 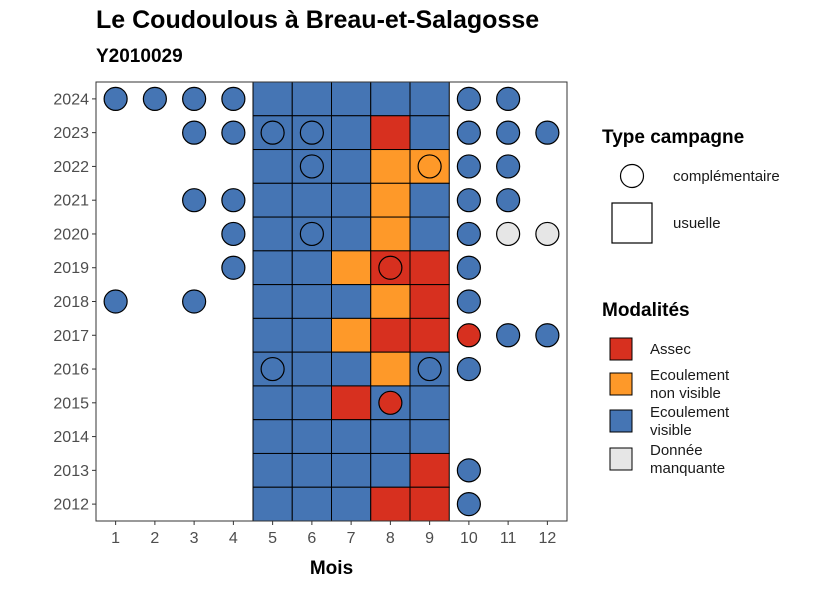 I want to click on chart-subtitle: Y2010029, so click(x=139, y=56).